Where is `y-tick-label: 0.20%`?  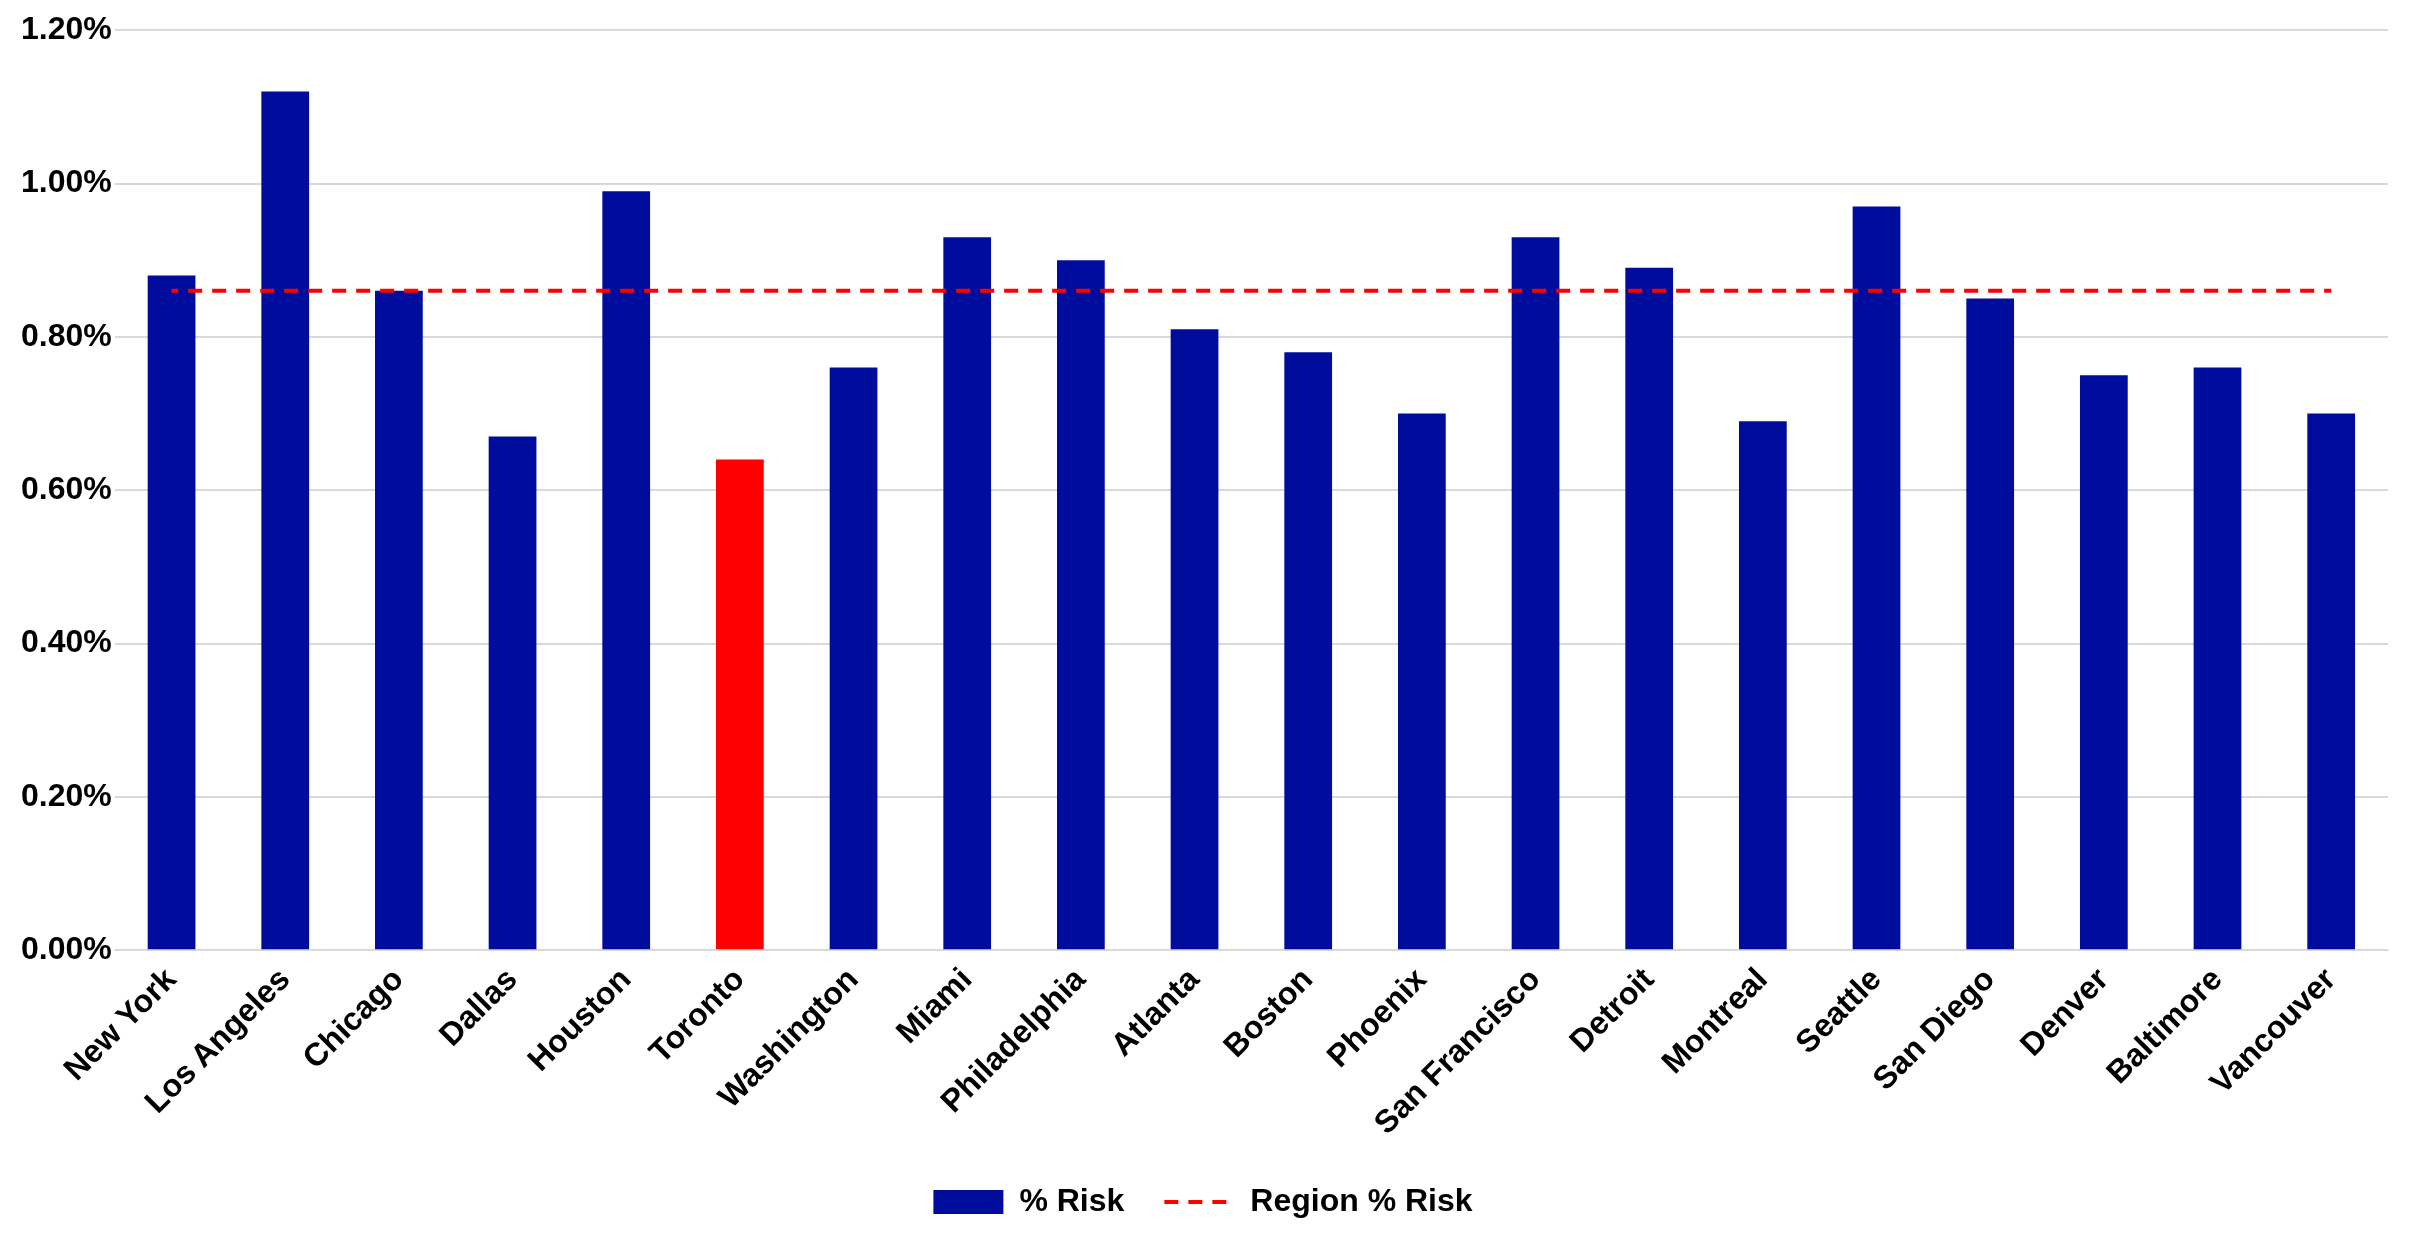
y-tick-label: 0.20% is located at coordinates (66, 794).